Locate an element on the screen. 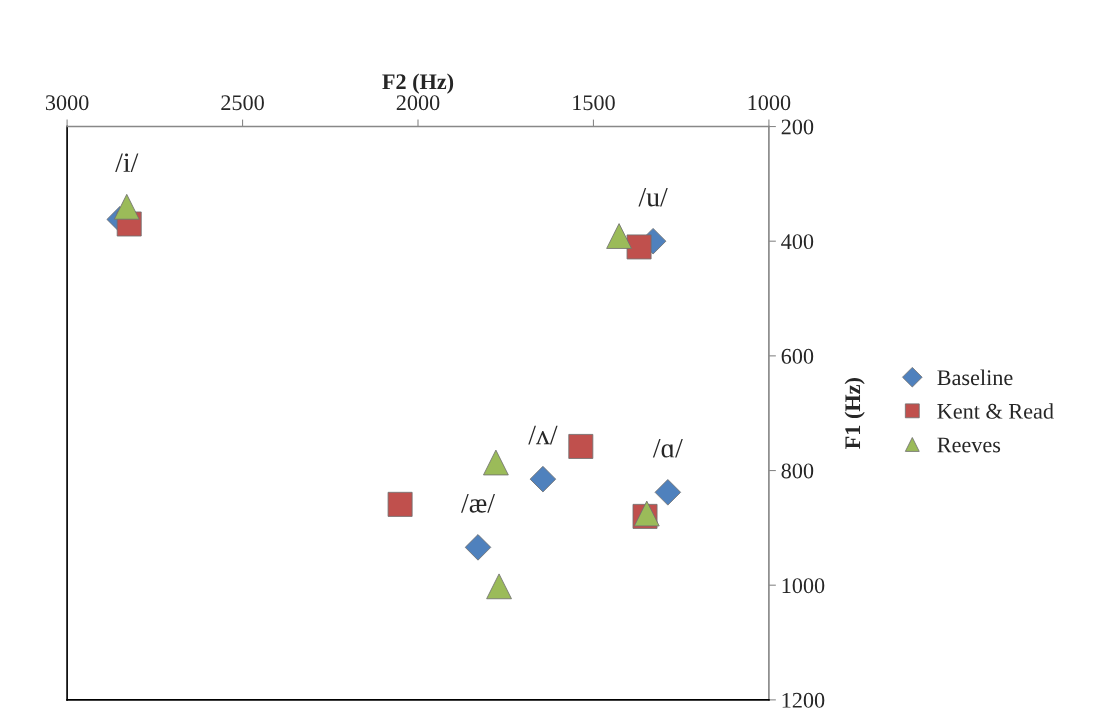  y-tick-label: 600 is located at coordinates (797, 356).